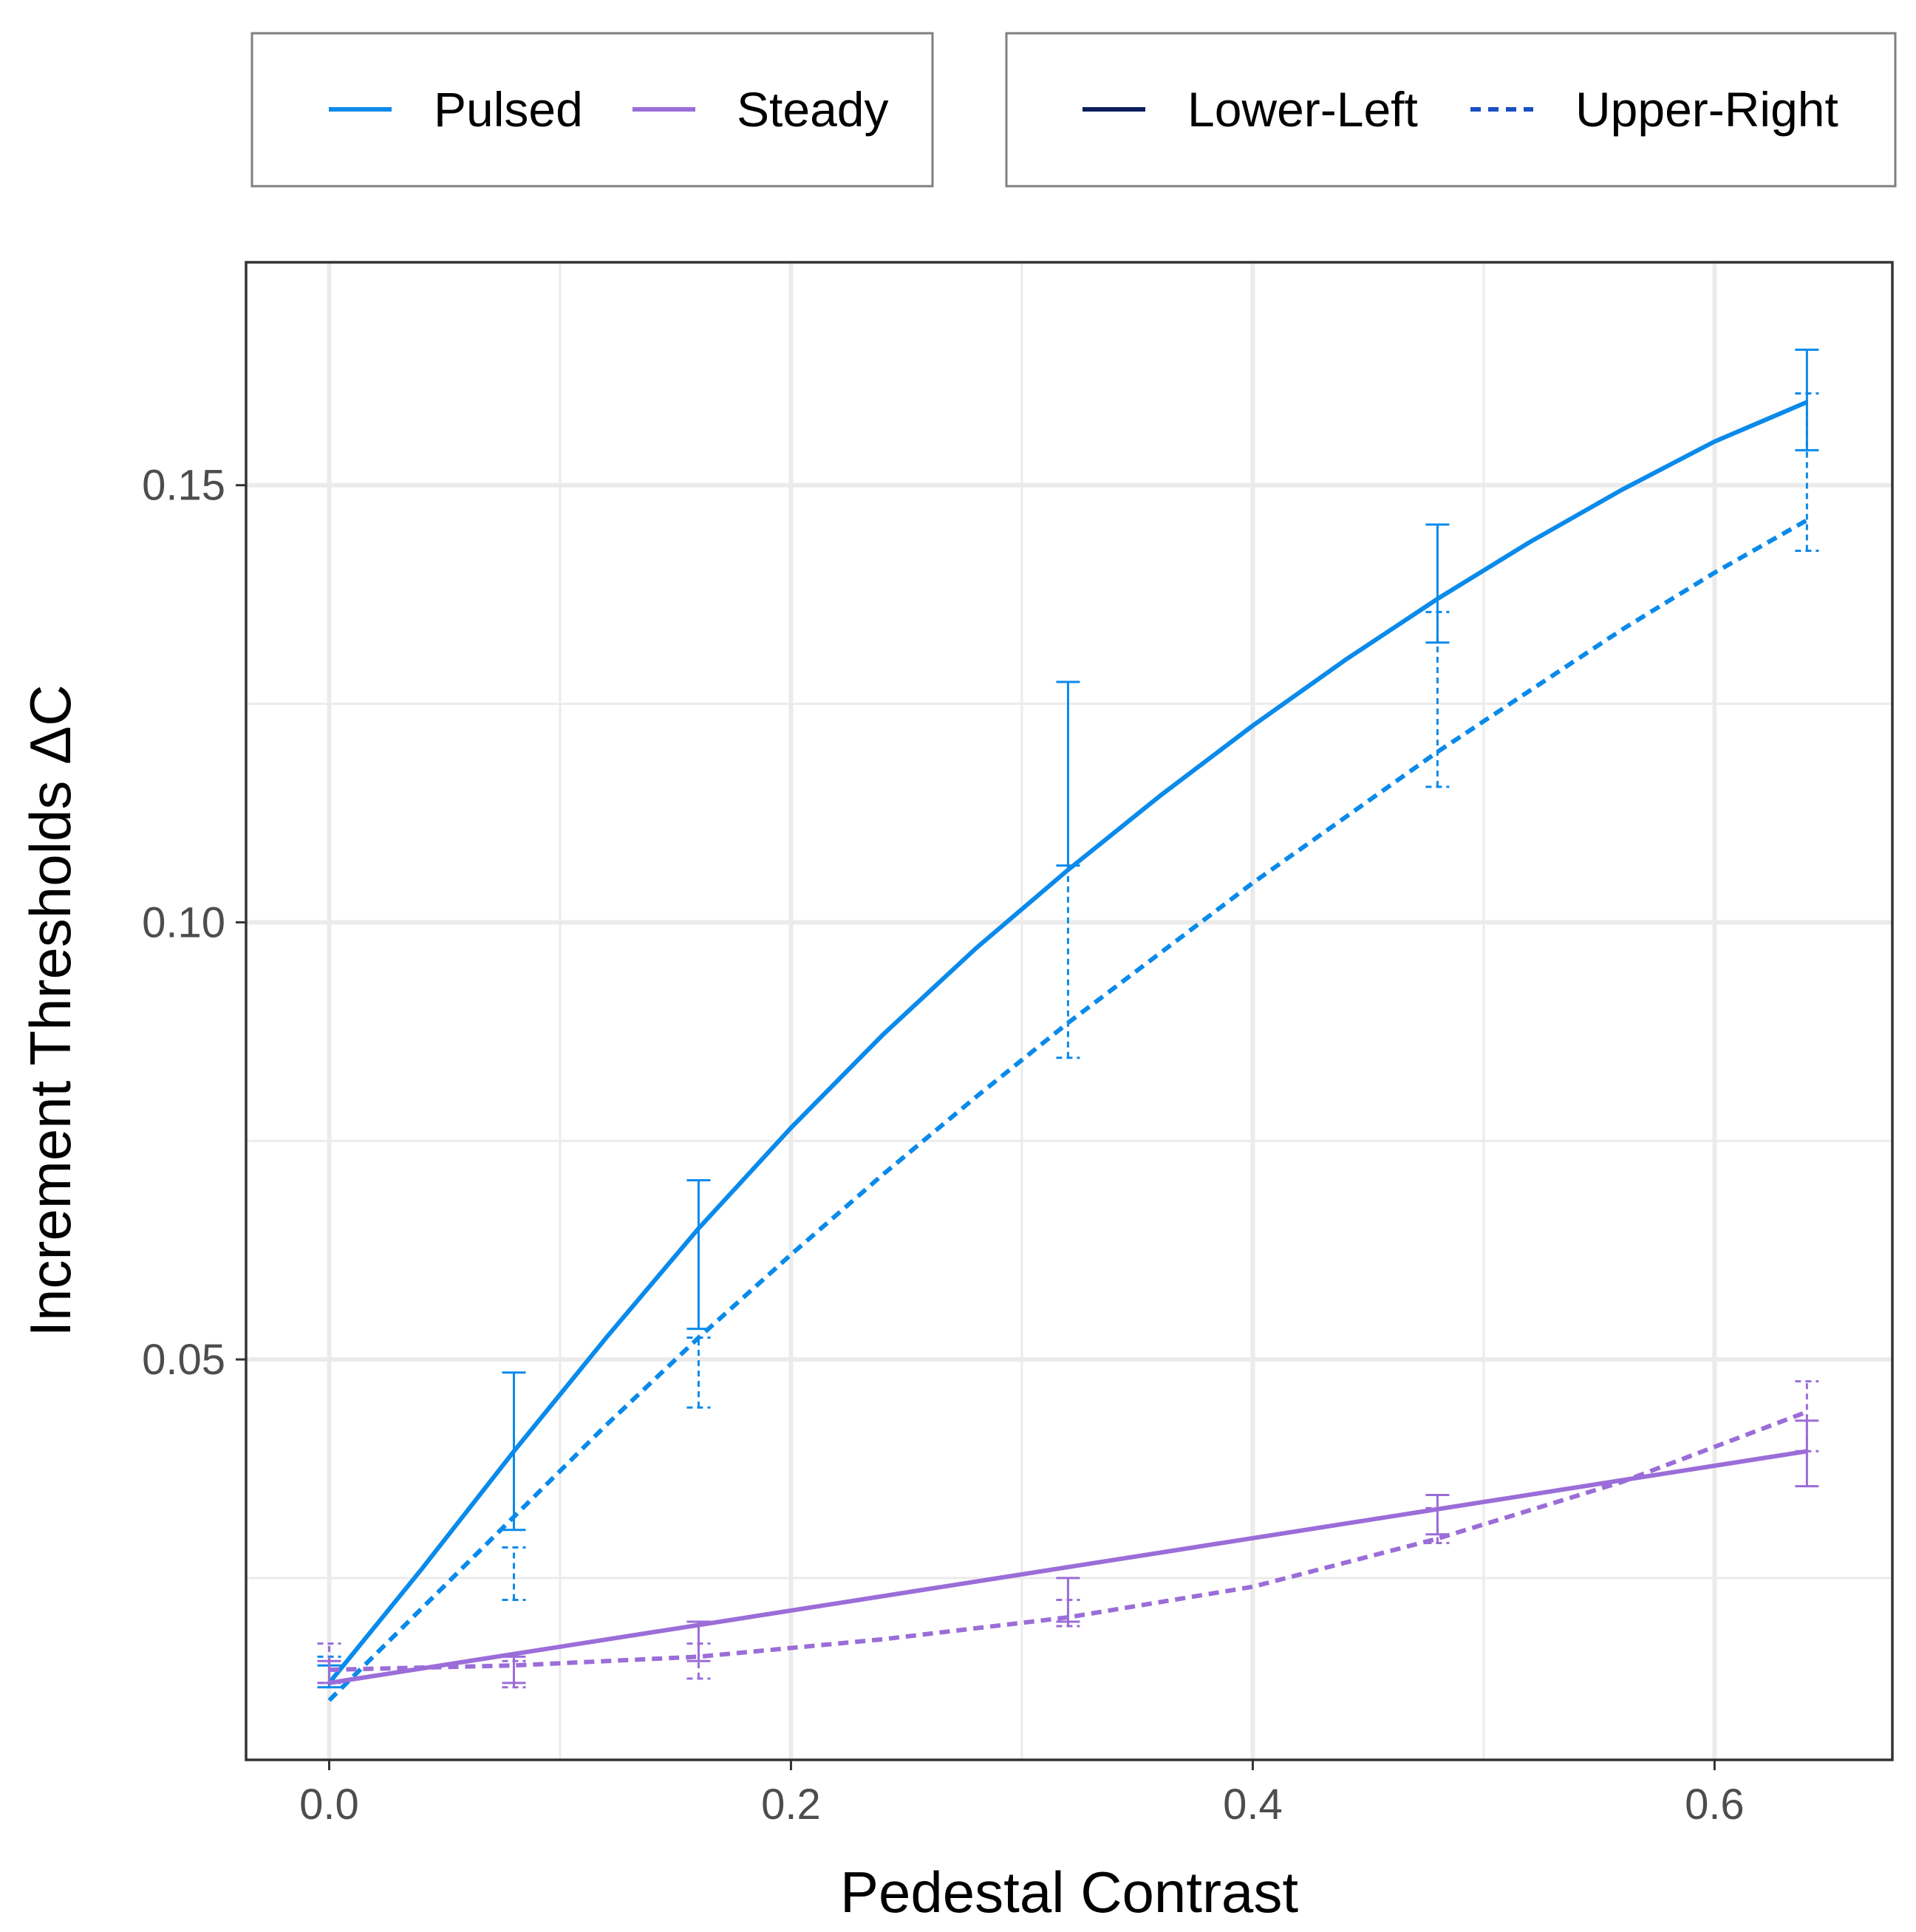 The width and height of the screenshot is (1916, 1932). Describe the element at coordinates (329, 1805) in the screenshot. I see `x-tick-label: 0.0` at that location.